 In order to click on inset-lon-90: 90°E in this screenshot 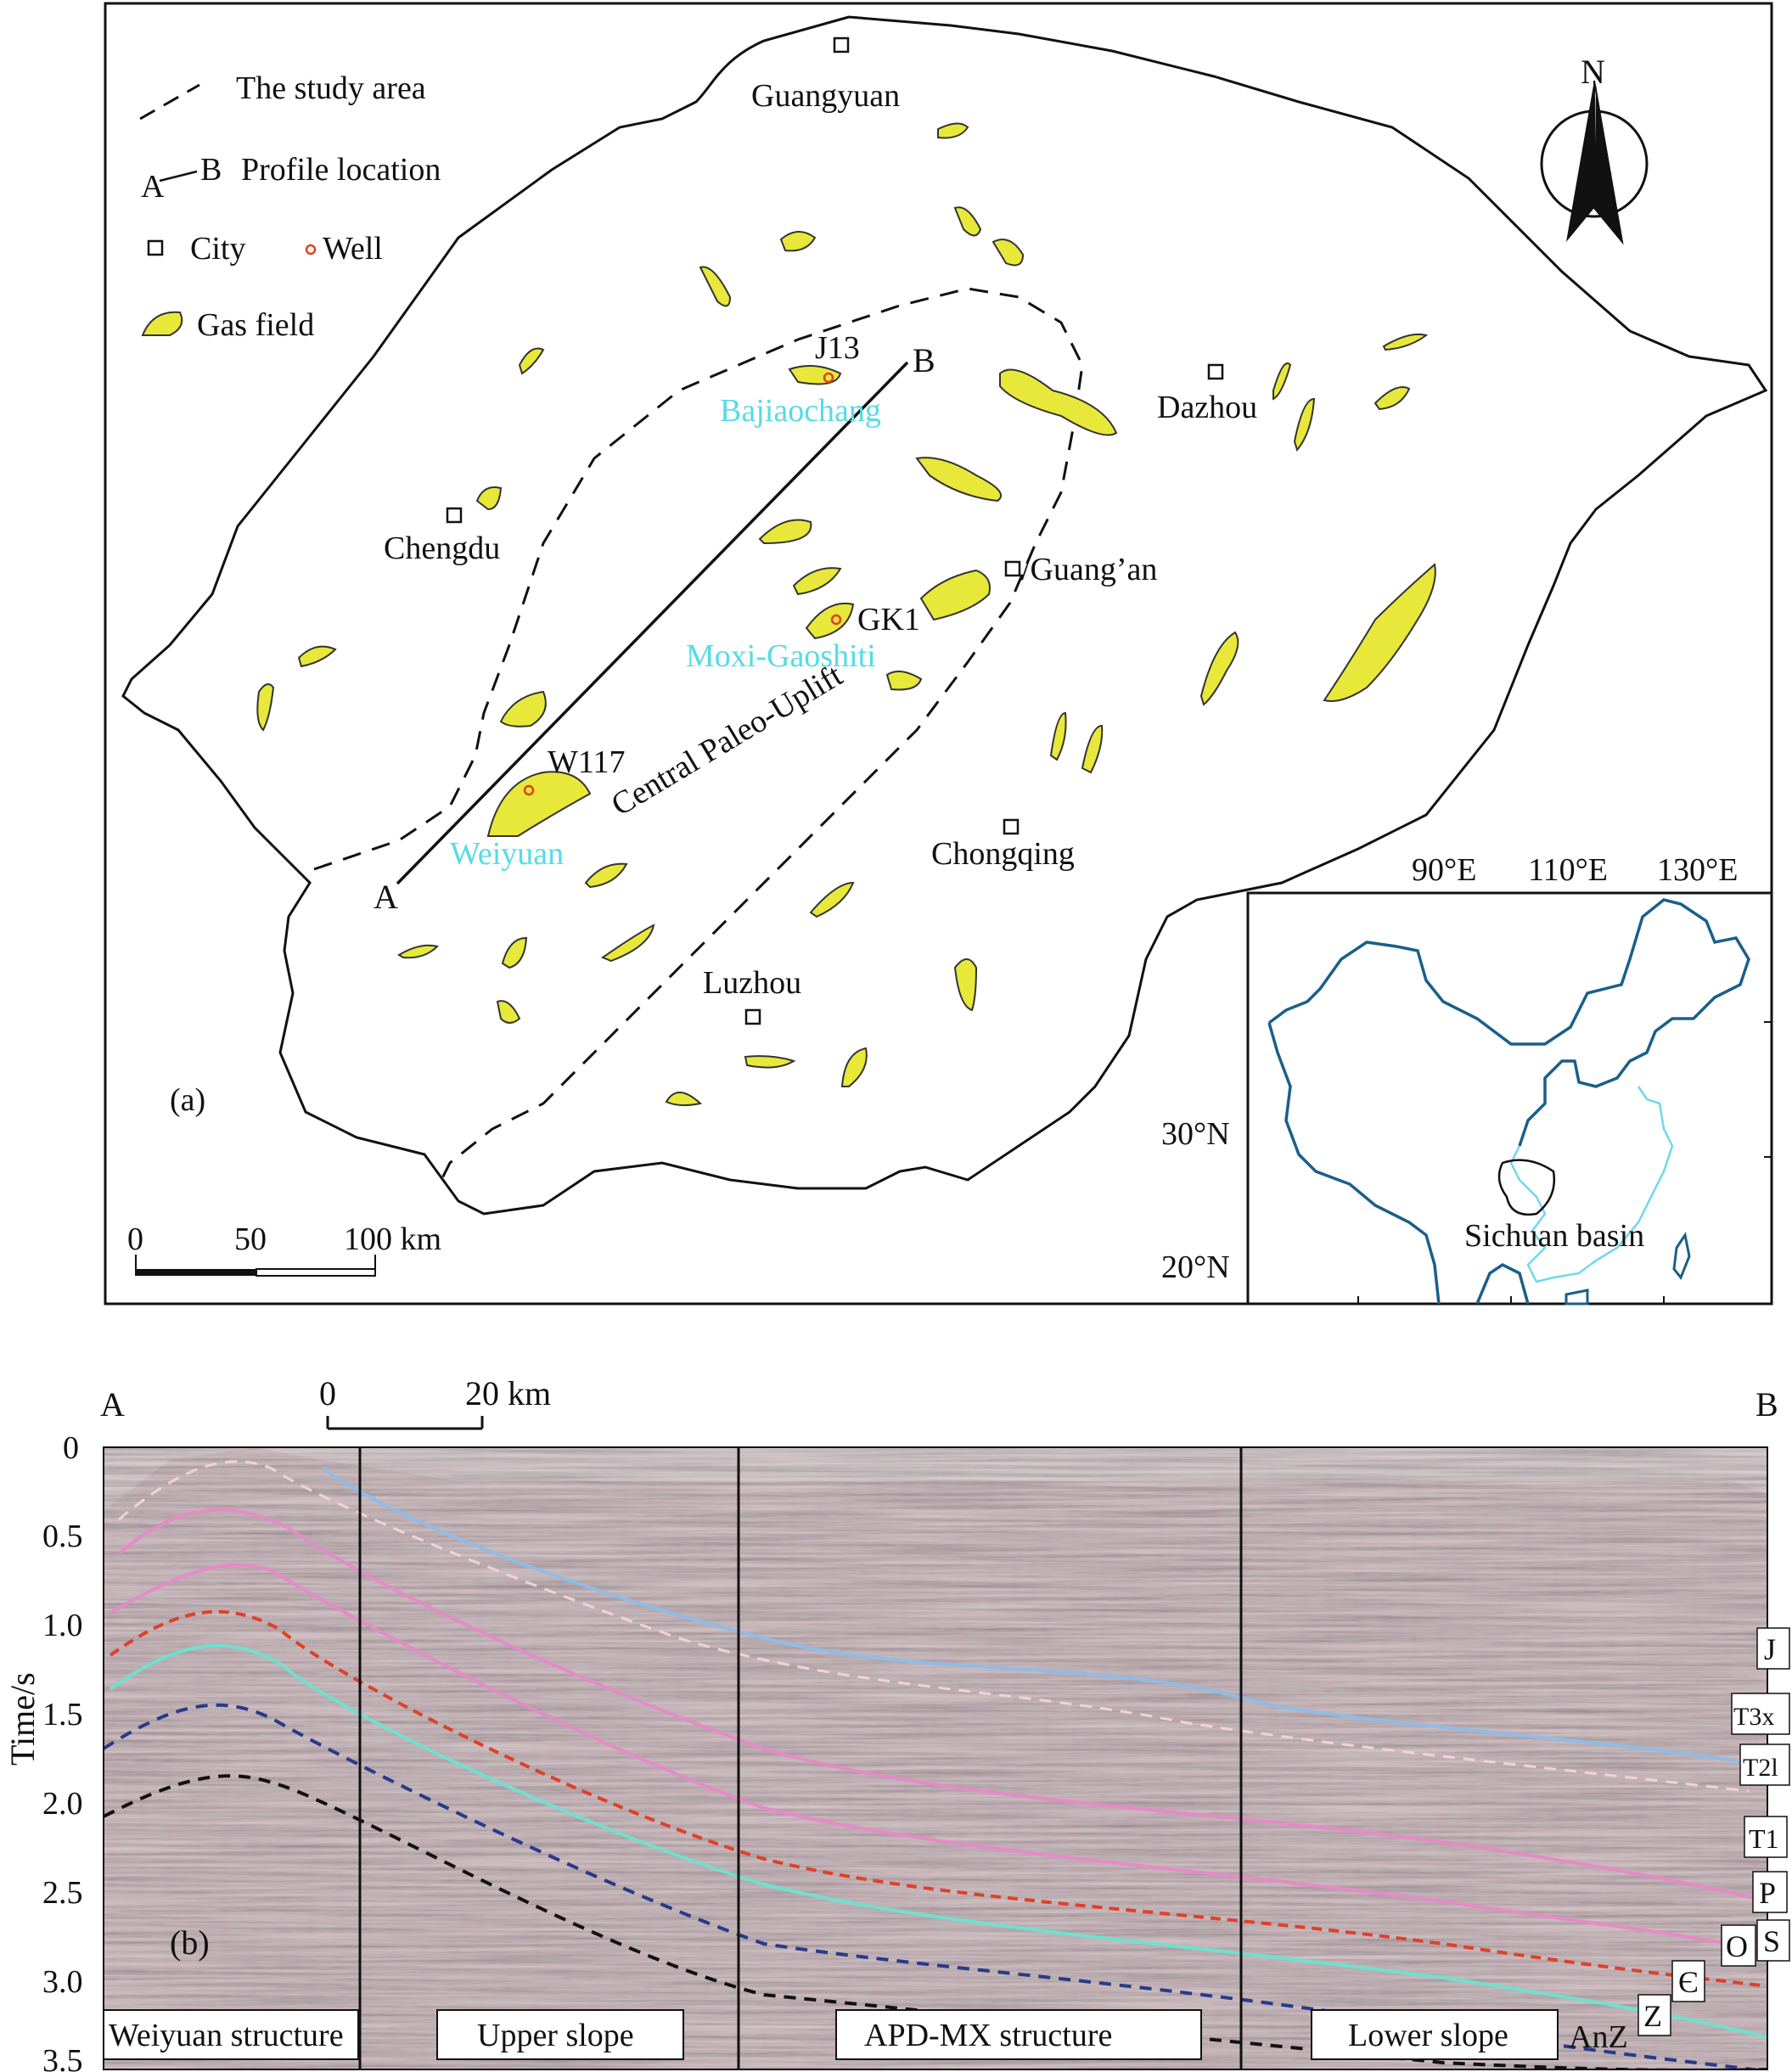, I will do `click(1444, 870)`.